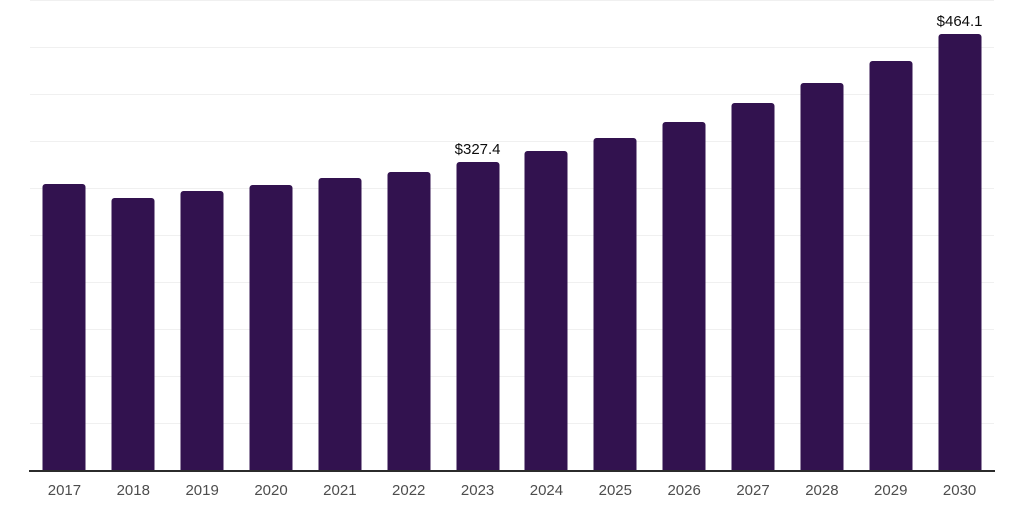  What do you see at coordinates (546, 490) in the screenshot?
I see `x-tick-2024: 2024` at bounding box center [546, 490].